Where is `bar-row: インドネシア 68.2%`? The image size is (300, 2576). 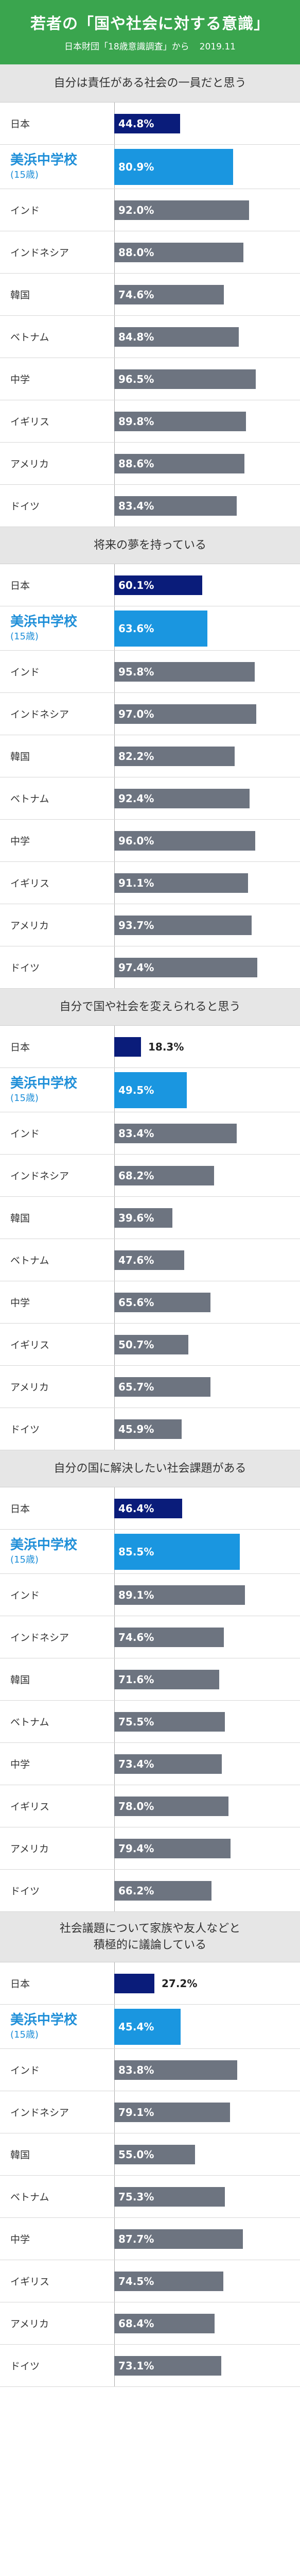
bar-row: インドネシア 68.2% is located at coordinates (150, 1176).